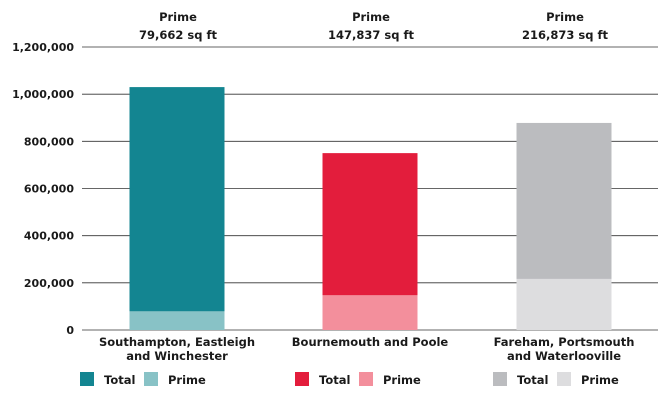  Describe the element at coordinates (565, 35) in the screenshot. I see `annotation-value: 216,873 sq ft` at that location.